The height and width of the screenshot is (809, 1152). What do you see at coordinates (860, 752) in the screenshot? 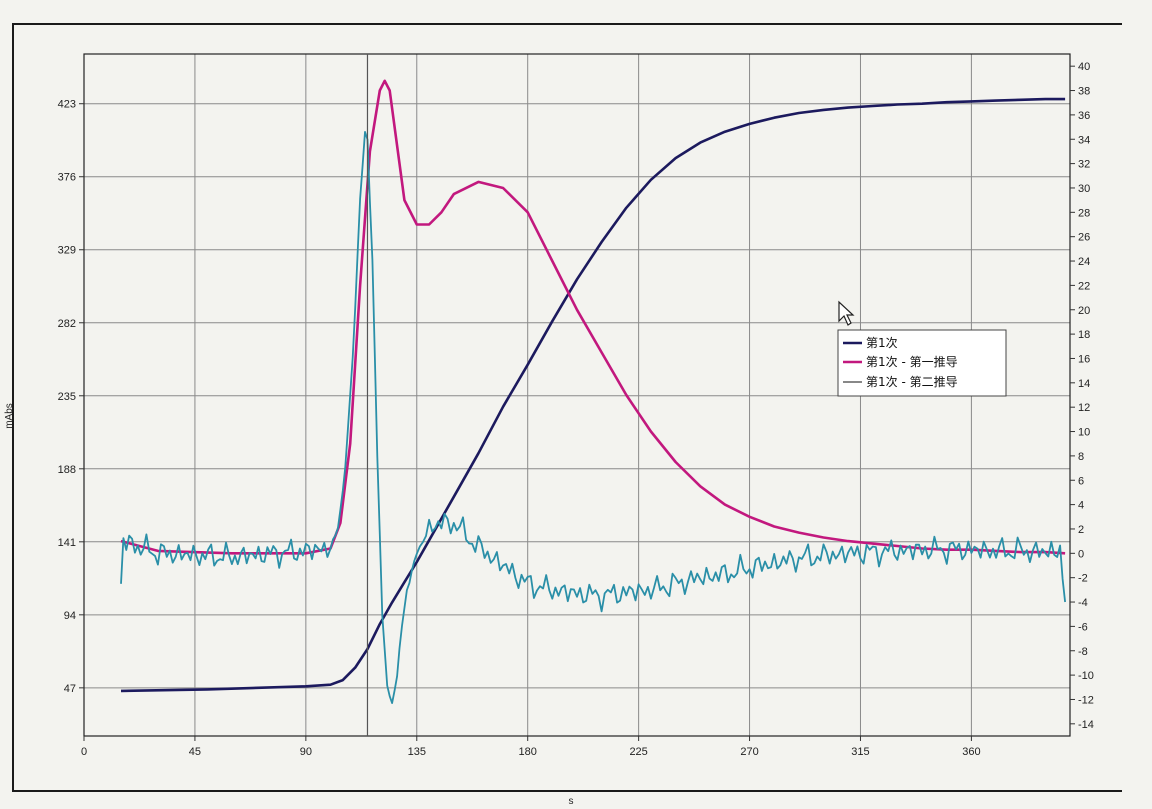
I see `x-tick-label: 315` at bounding box center [860, 752].